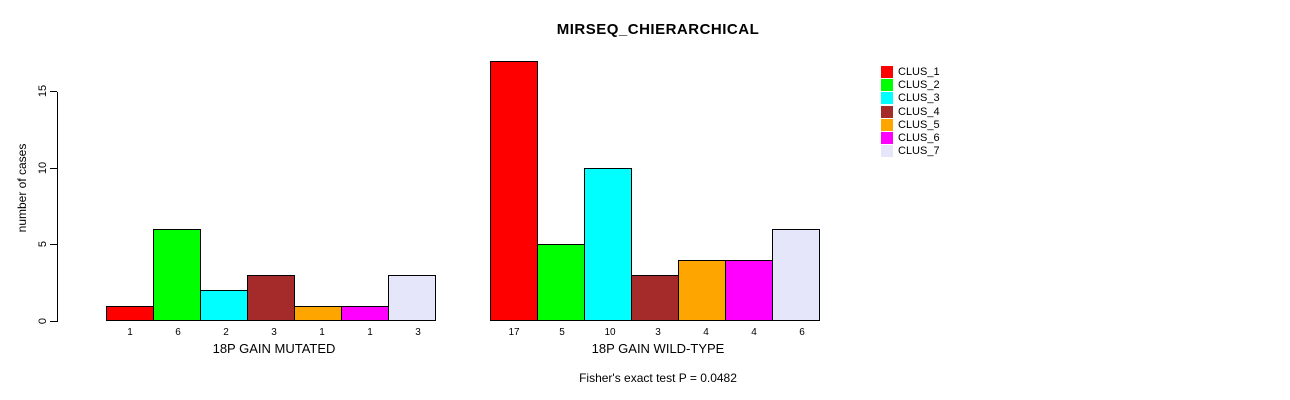 The image size is (1290, 400). What do you see at coordinates (919, 151) in the screenshot?
I see `legend-label: CLUS_7` at bounding box center [919, 151].